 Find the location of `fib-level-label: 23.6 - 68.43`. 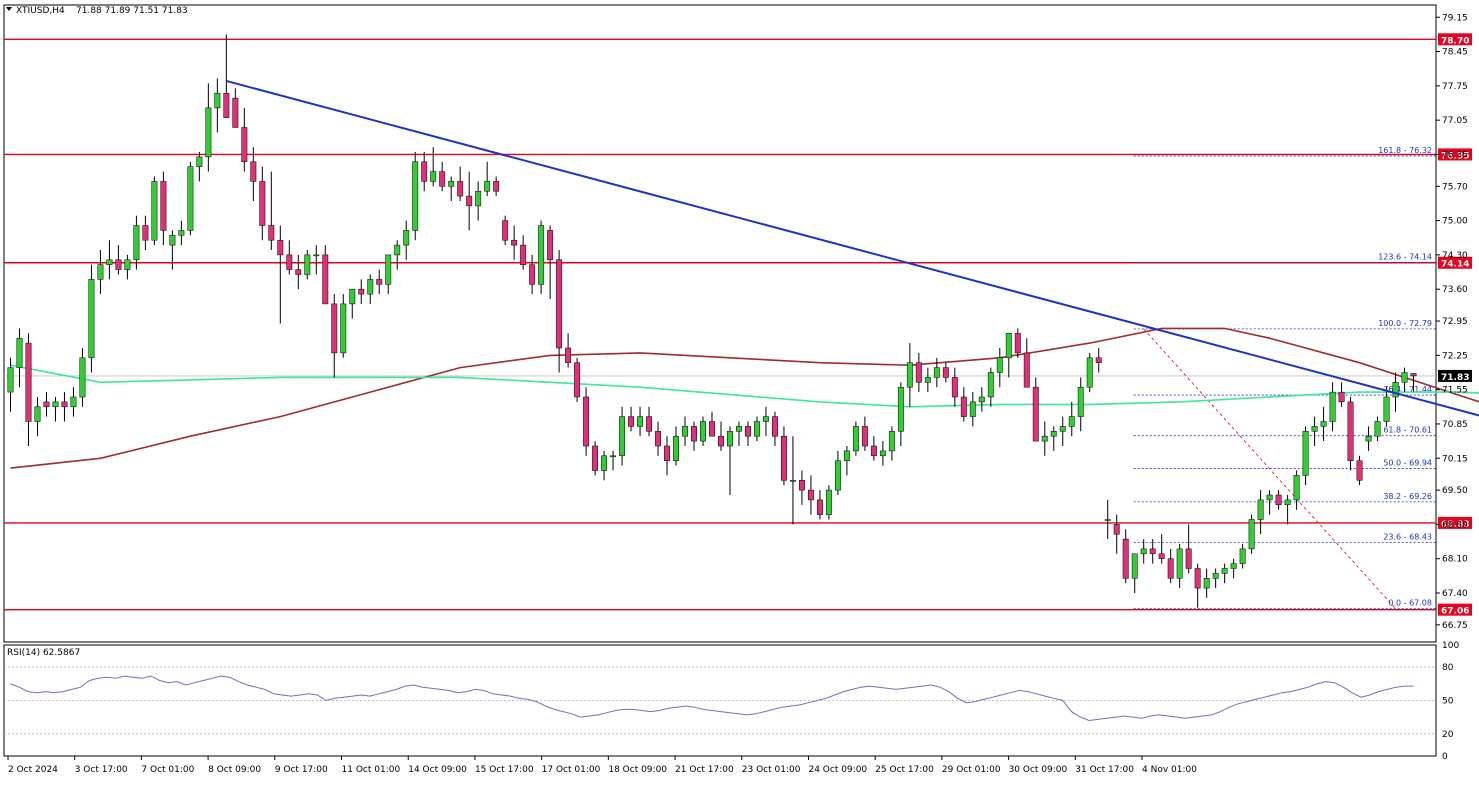

fib-level-label: 23.6 - 68.43 is located at coordinates (1407, 537).